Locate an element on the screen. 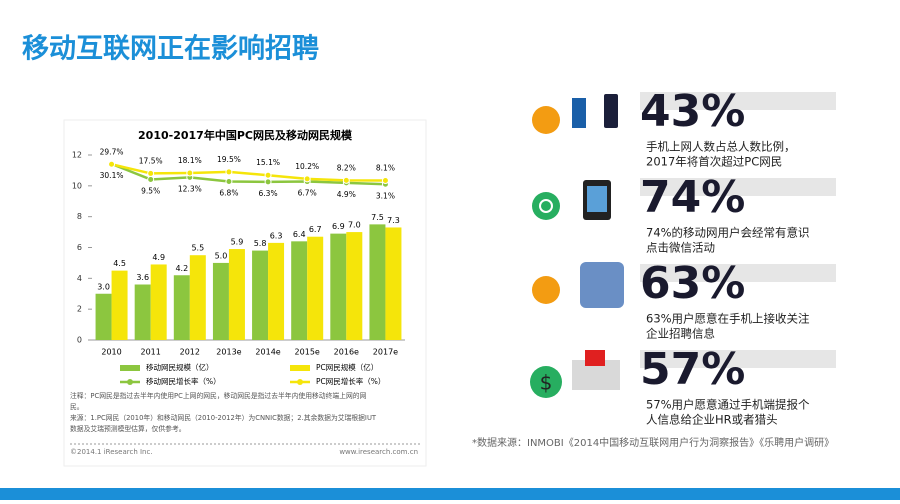 The image size is (900, 504). bar-label: 7.3 is located at coordinates (393, 220).